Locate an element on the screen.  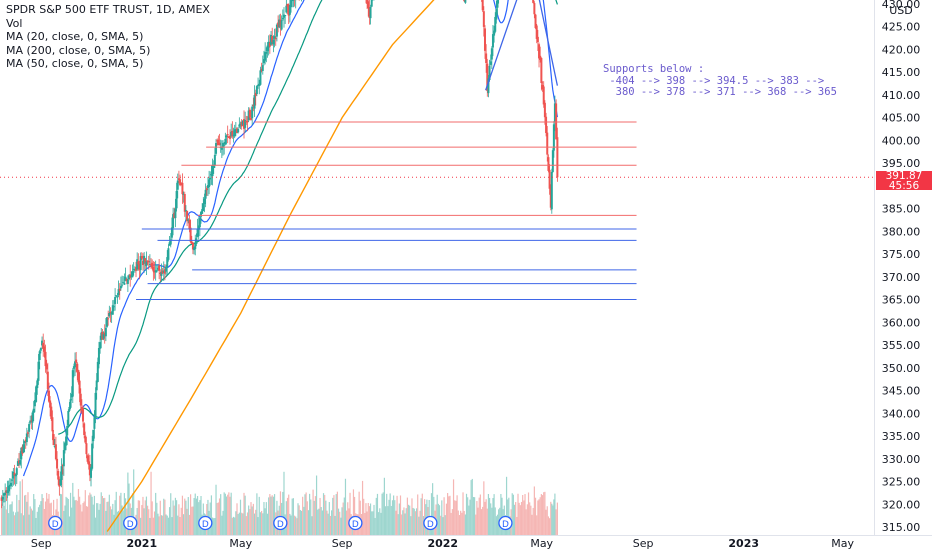
legend-ma200: MA (200, close, 0, SMA, 5) is located at coordinates (78, 50).